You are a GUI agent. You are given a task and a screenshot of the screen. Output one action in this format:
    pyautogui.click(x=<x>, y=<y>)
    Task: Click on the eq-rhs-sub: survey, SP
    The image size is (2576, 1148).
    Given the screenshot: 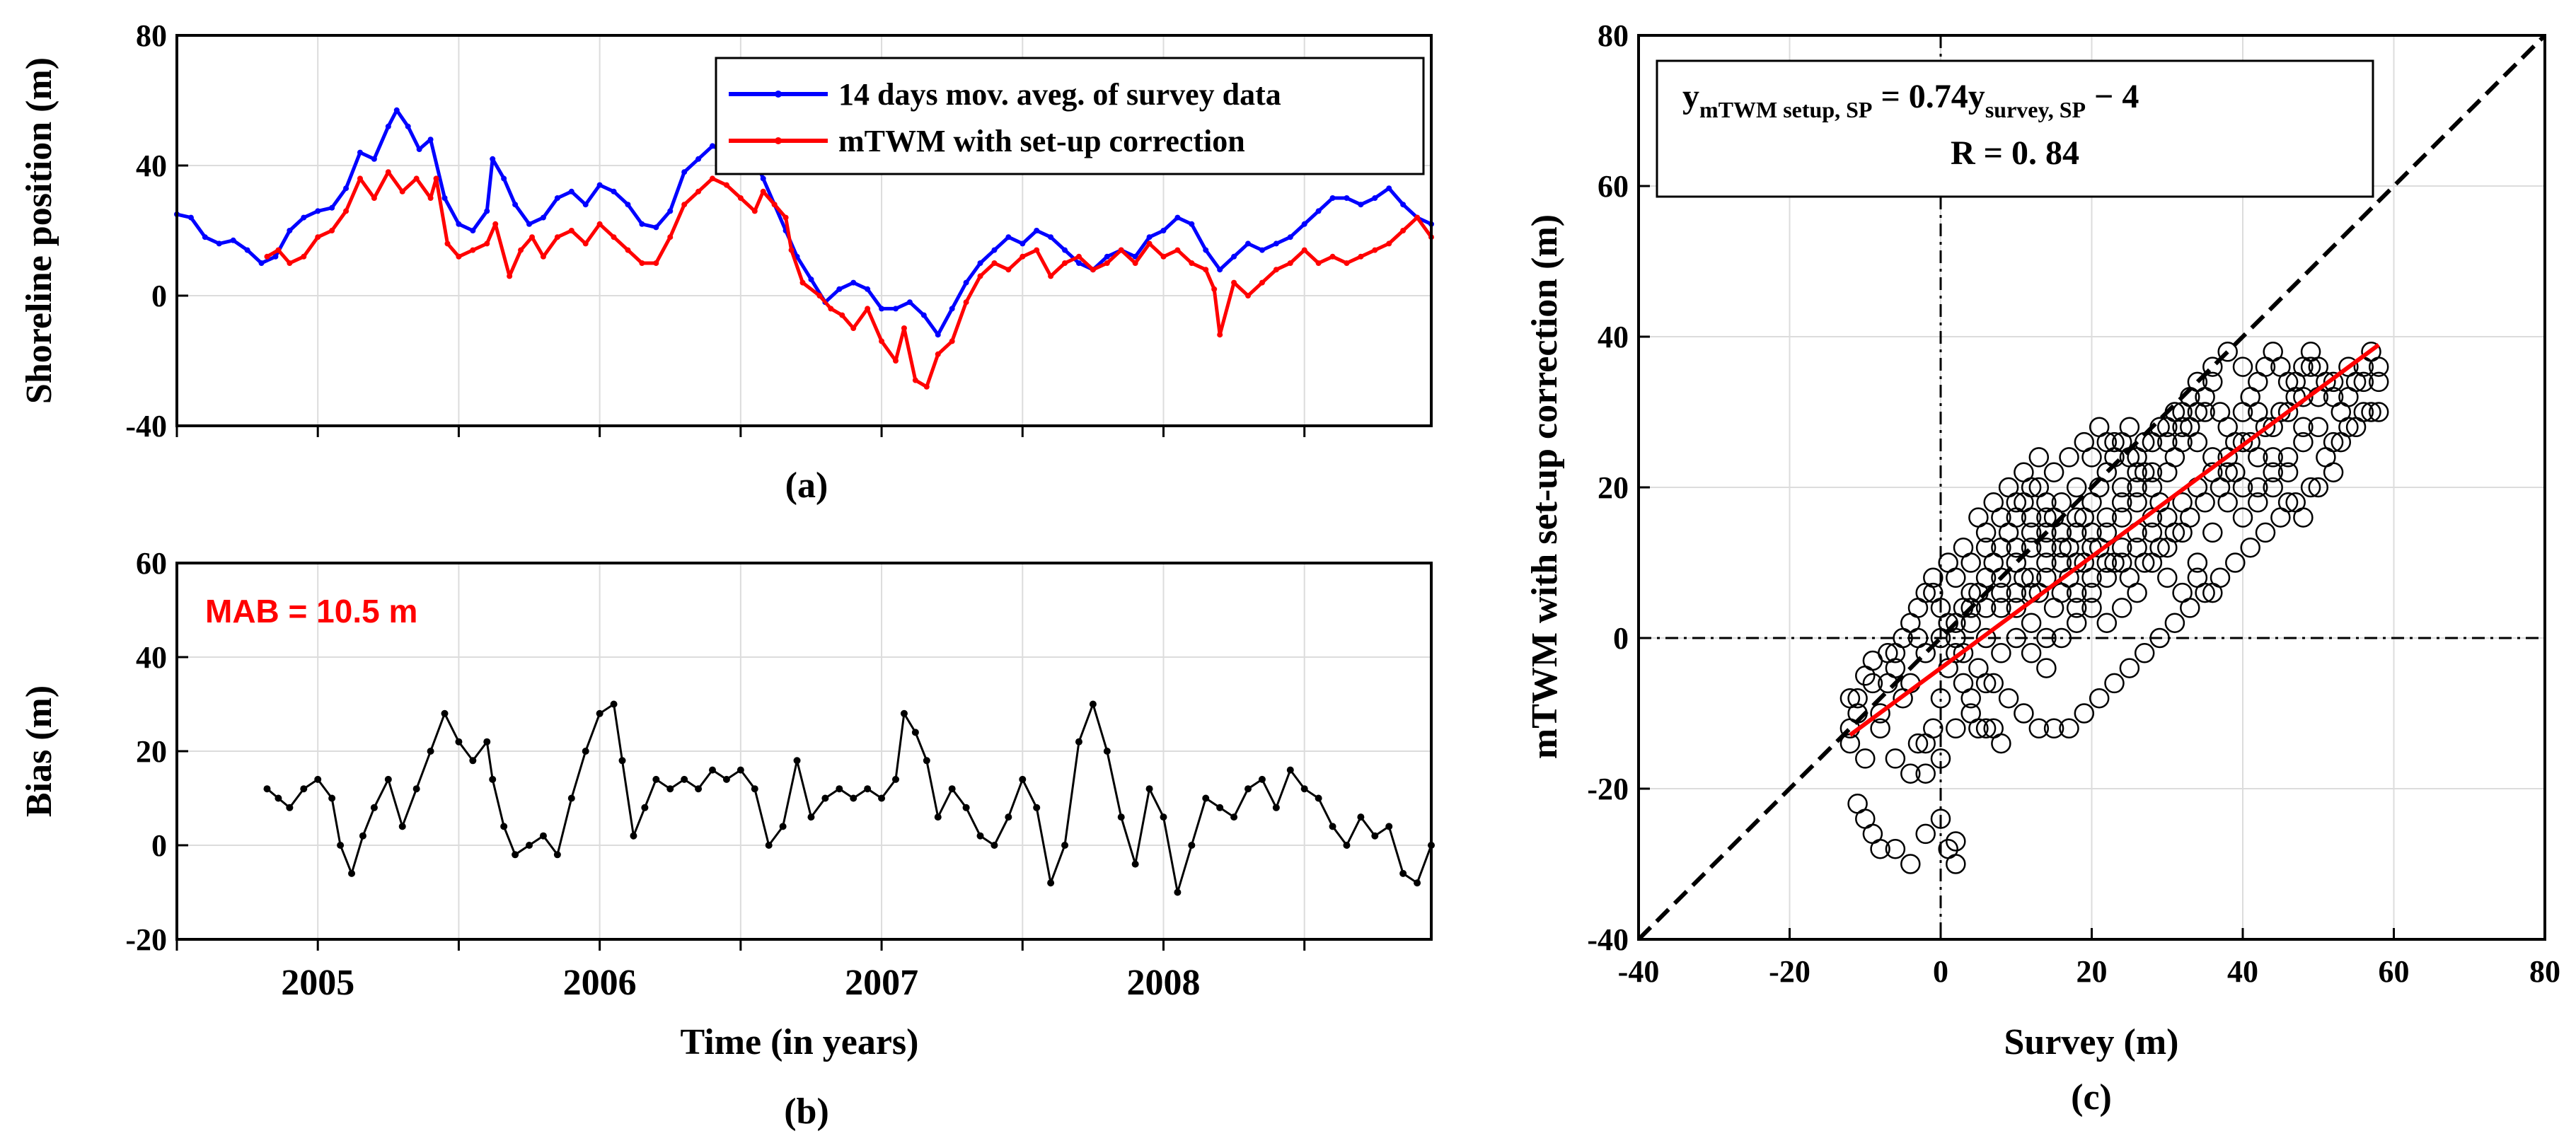 What is the action you would take?
    pyautogui.click(x=2035, y=109)
    